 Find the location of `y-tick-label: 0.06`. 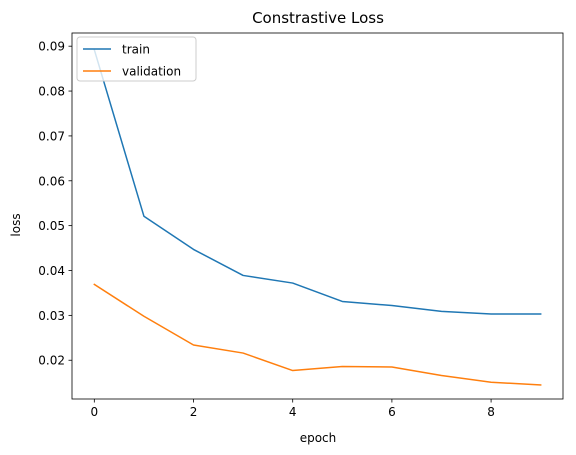

y-tick-label: 0.06 is located at coordinates (51, 181).